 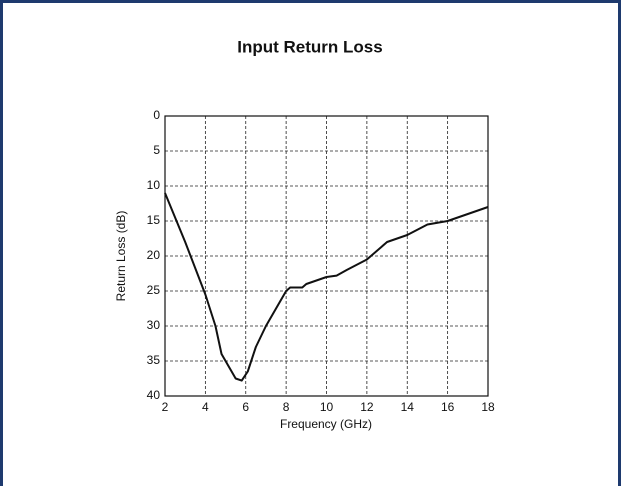 I want to click on y-tick-label: 25, so click(x=154, y=290).